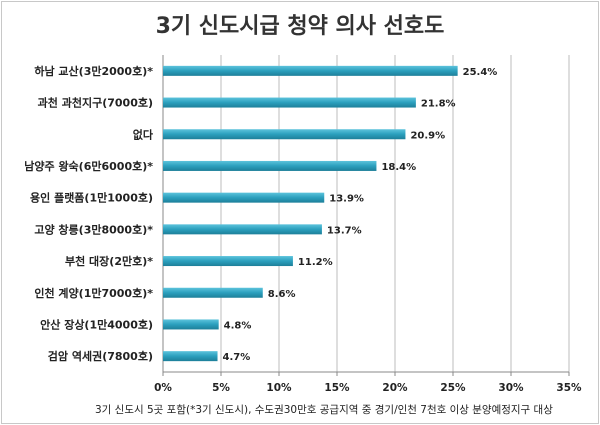 The height and width of the screenshot is (425, 600). What do you see at coordinates (91, 198) in the screenshot?
I see `category-label: 용인 플랫폼(1만1000호)` at bounding box center [91, 198].